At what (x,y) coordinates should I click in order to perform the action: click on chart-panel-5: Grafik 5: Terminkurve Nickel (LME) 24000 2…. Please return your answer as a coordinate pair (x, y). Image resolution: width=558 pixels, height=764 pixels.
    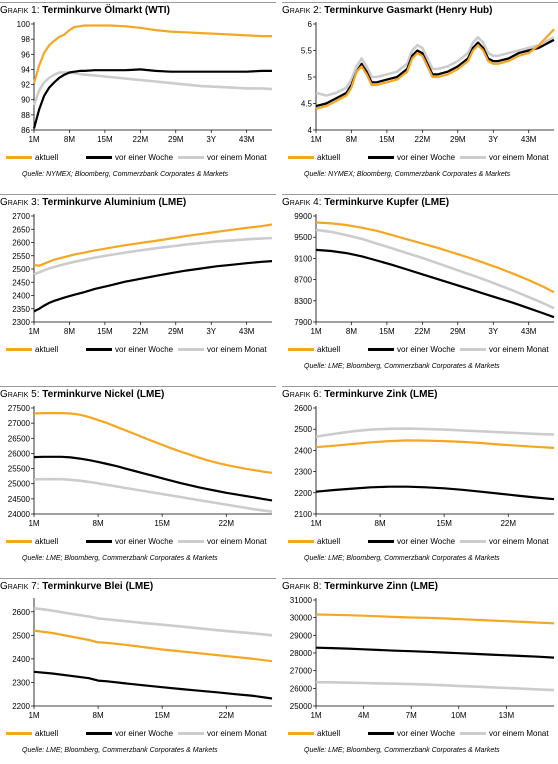
    Looking at the image, I should click on (138, 479).